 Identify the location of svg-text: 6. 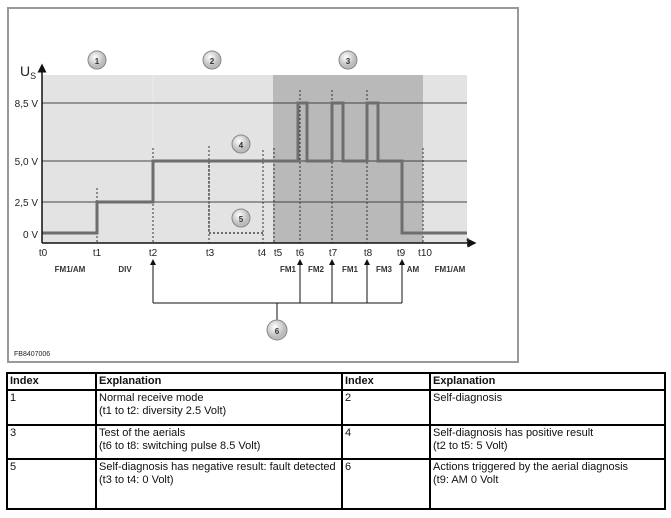
(277, 331).